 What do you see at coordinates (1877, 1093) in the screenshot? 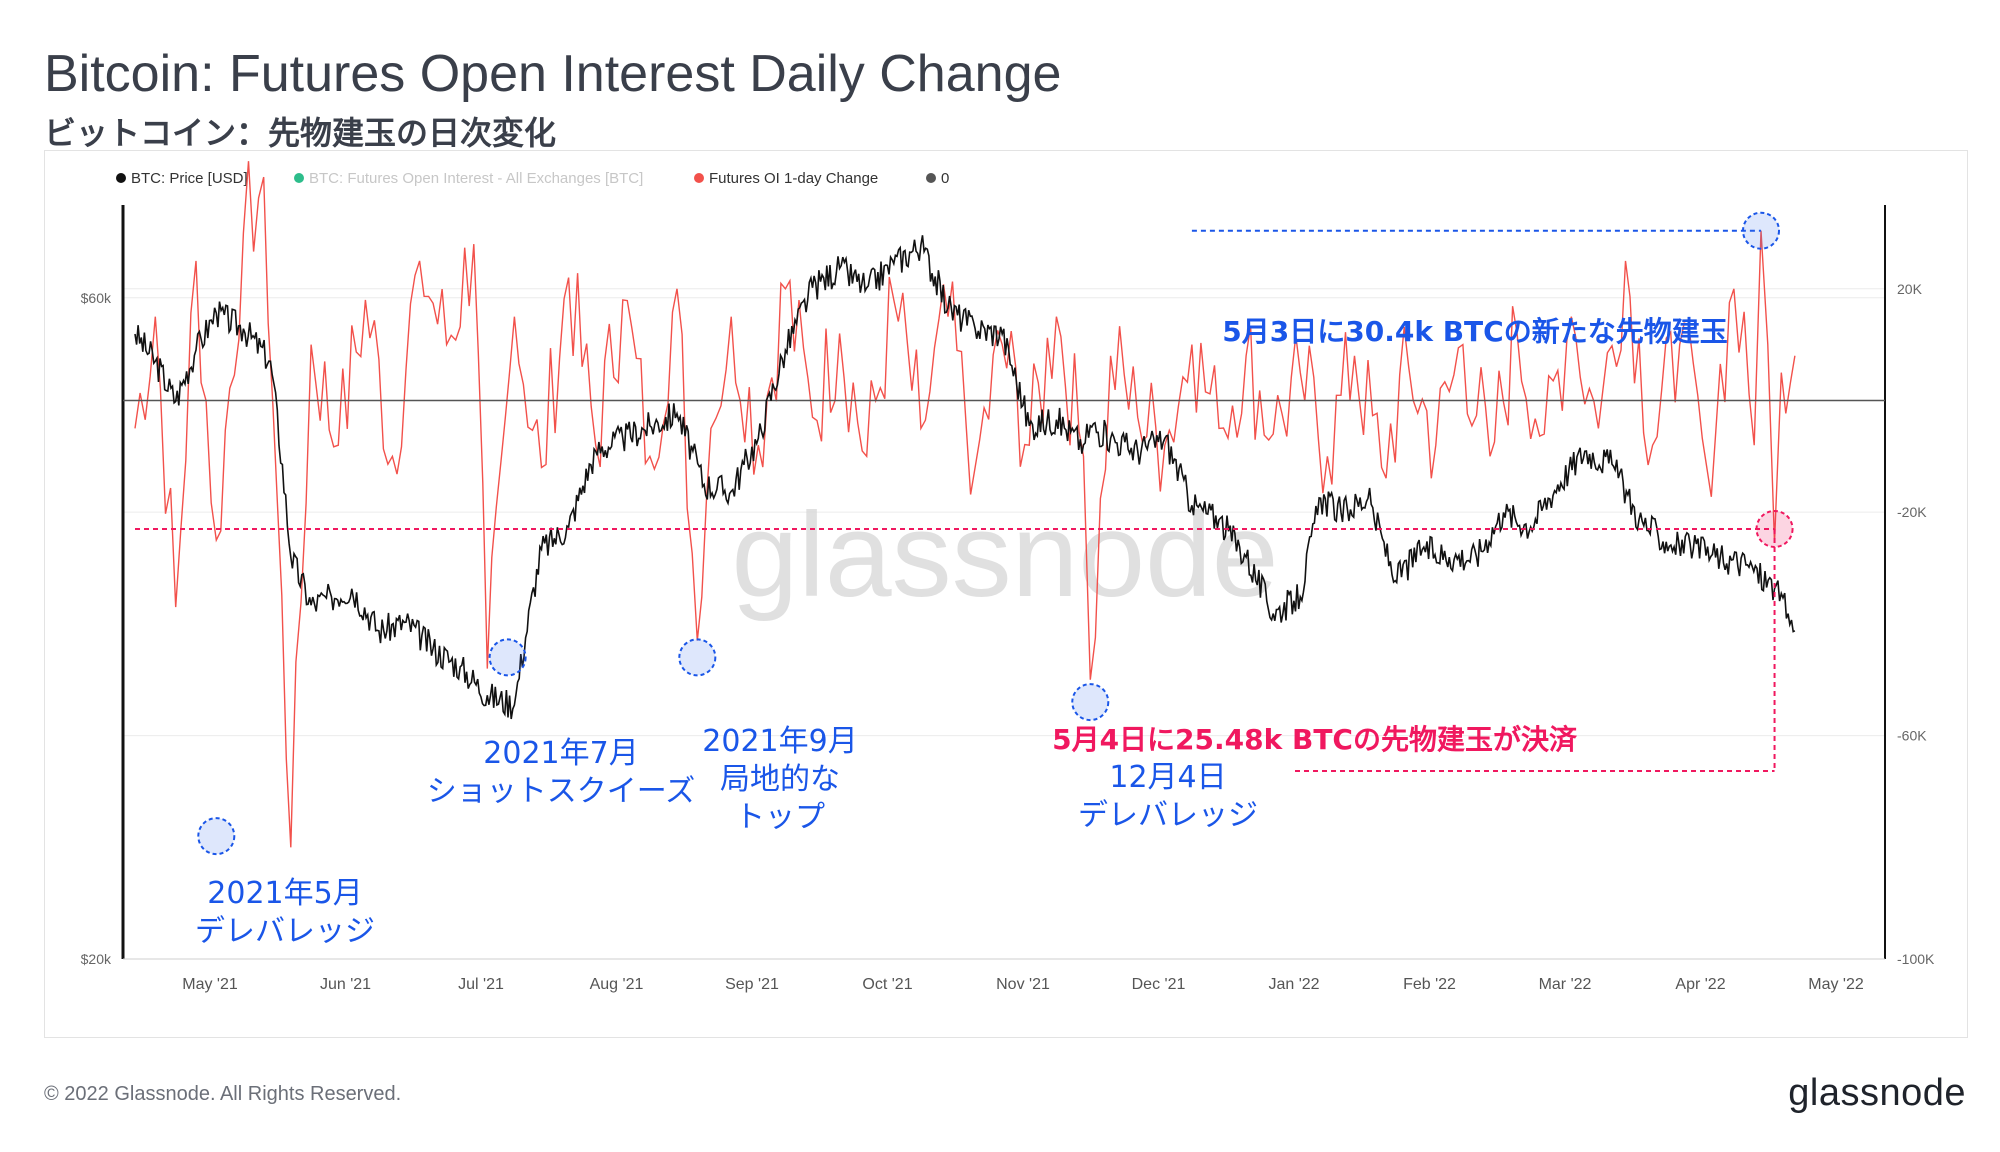
I see `glassnode-logo: glassnode` at bounding box center [1877, 1093].